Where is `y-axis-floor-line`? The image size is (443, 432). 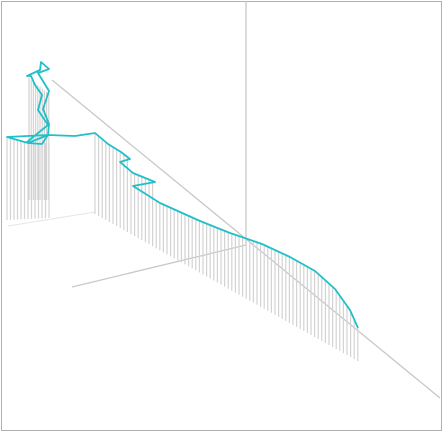
y-axis-floor-line is located at coordinates (159, 266).